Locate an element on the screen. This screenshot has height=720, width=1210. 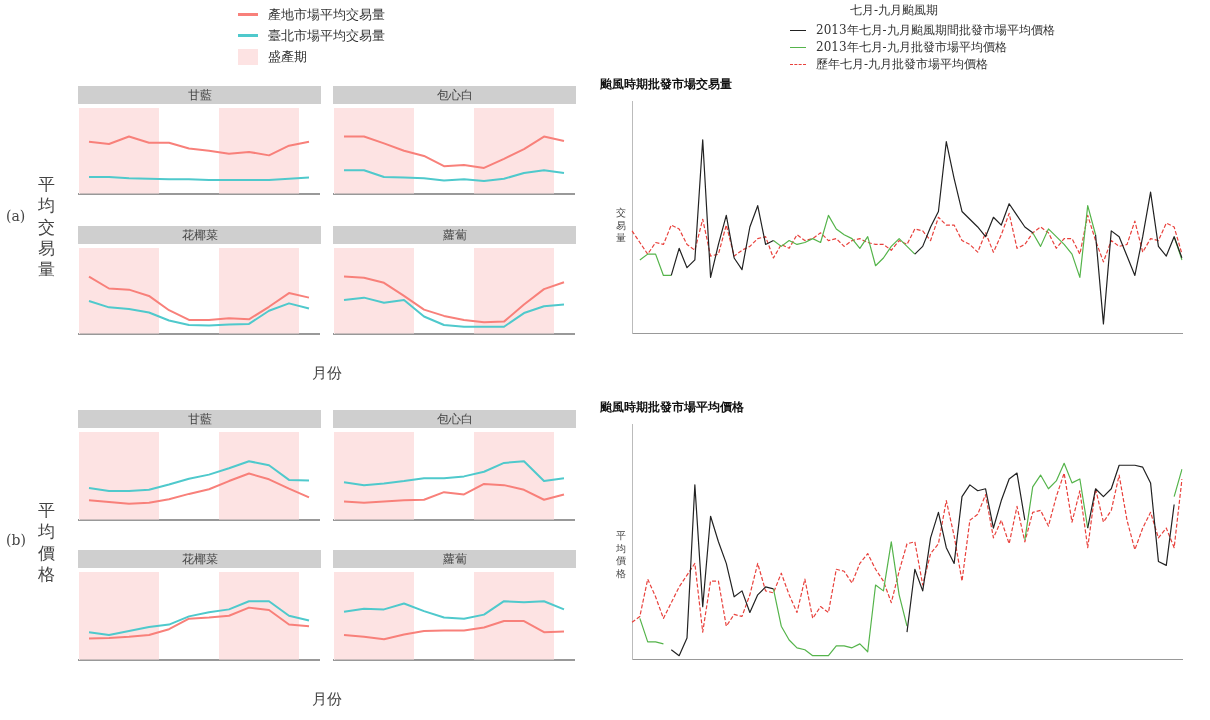
text: (a) is located at coordinates (16, 216).